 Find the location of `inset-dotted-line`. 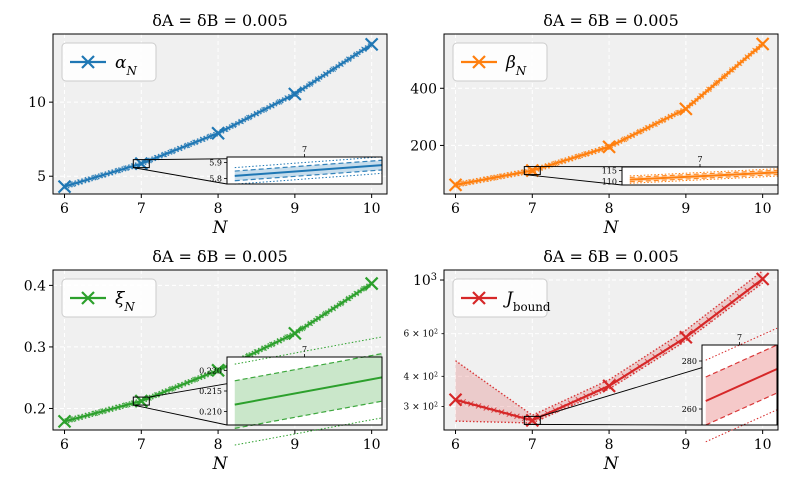

inset-dotted-line is located at coordinates (741, 344).